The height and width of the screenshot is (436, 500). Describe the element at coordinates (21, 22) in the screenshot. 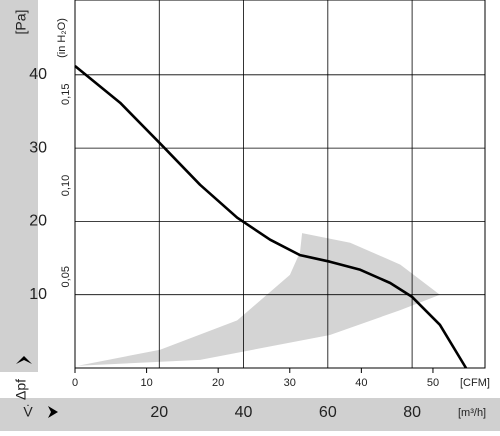

I see `y-label: [Pa]` at that location.